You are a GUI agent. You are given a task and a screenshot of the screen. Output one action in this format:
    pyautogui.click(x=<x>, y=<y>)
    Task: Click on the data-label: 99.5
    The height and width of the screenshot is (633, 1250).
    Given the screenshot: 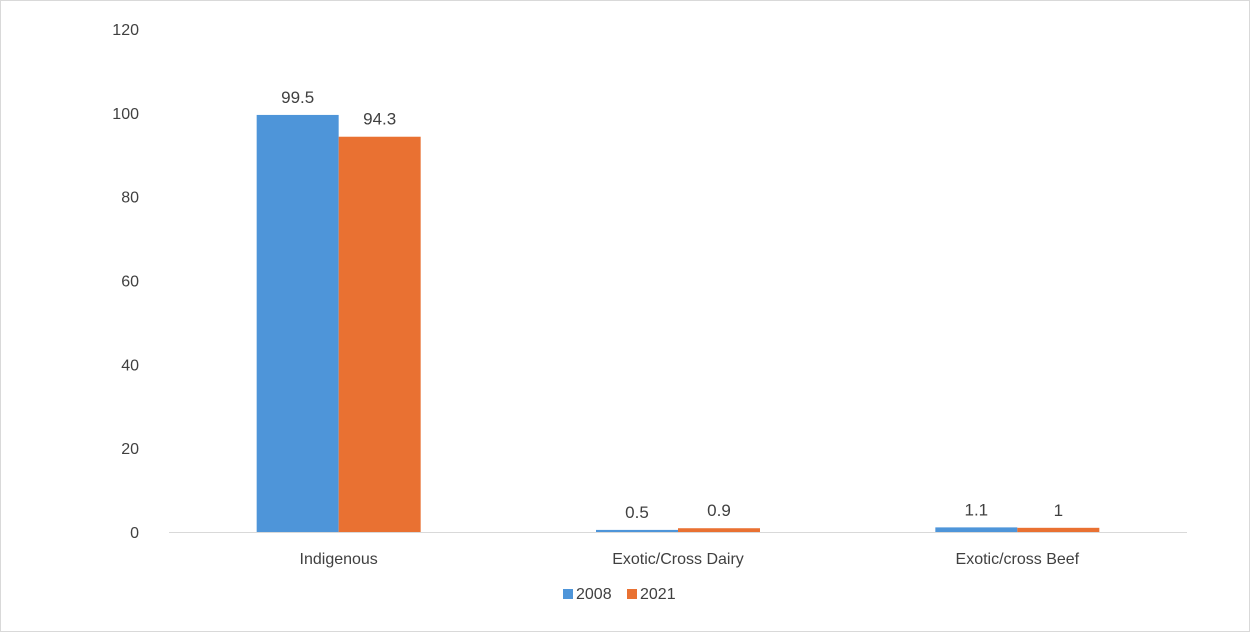 What is the action you would take?
    pyautogui.click(x=297, y=97)
    